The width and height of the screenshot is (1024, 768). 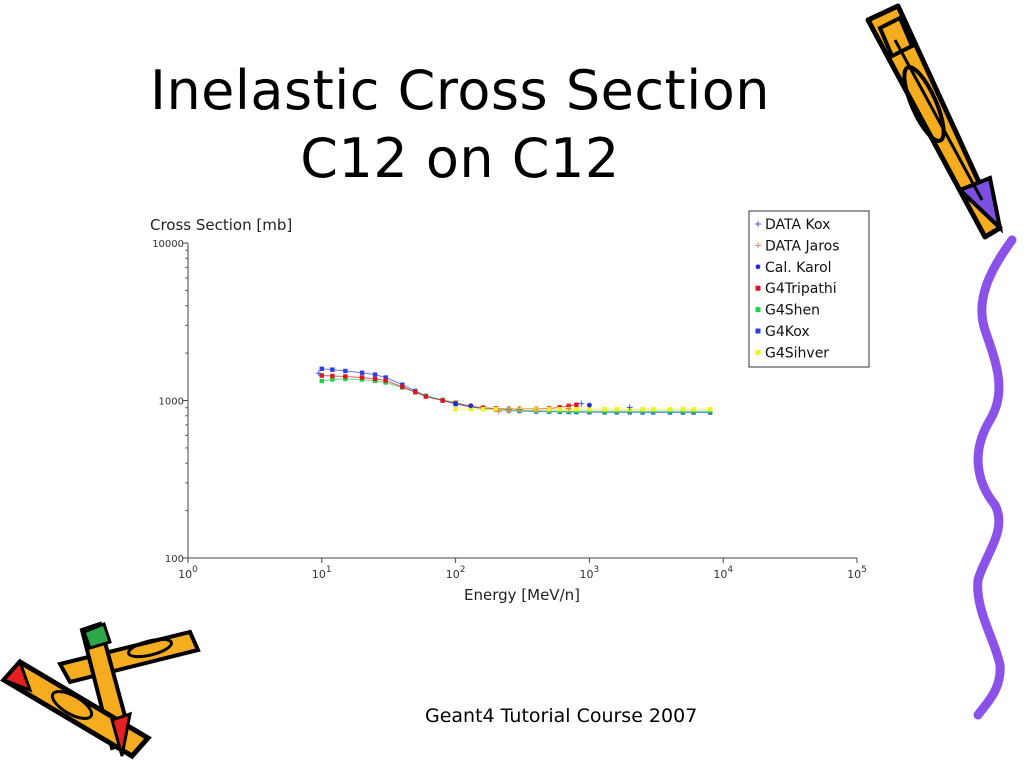 What do you see at coordinates (561, 716) in the screenshot?
I see `slide-footer: Geant4 Tutorial Course 2007` at bounding box center [561, 716].